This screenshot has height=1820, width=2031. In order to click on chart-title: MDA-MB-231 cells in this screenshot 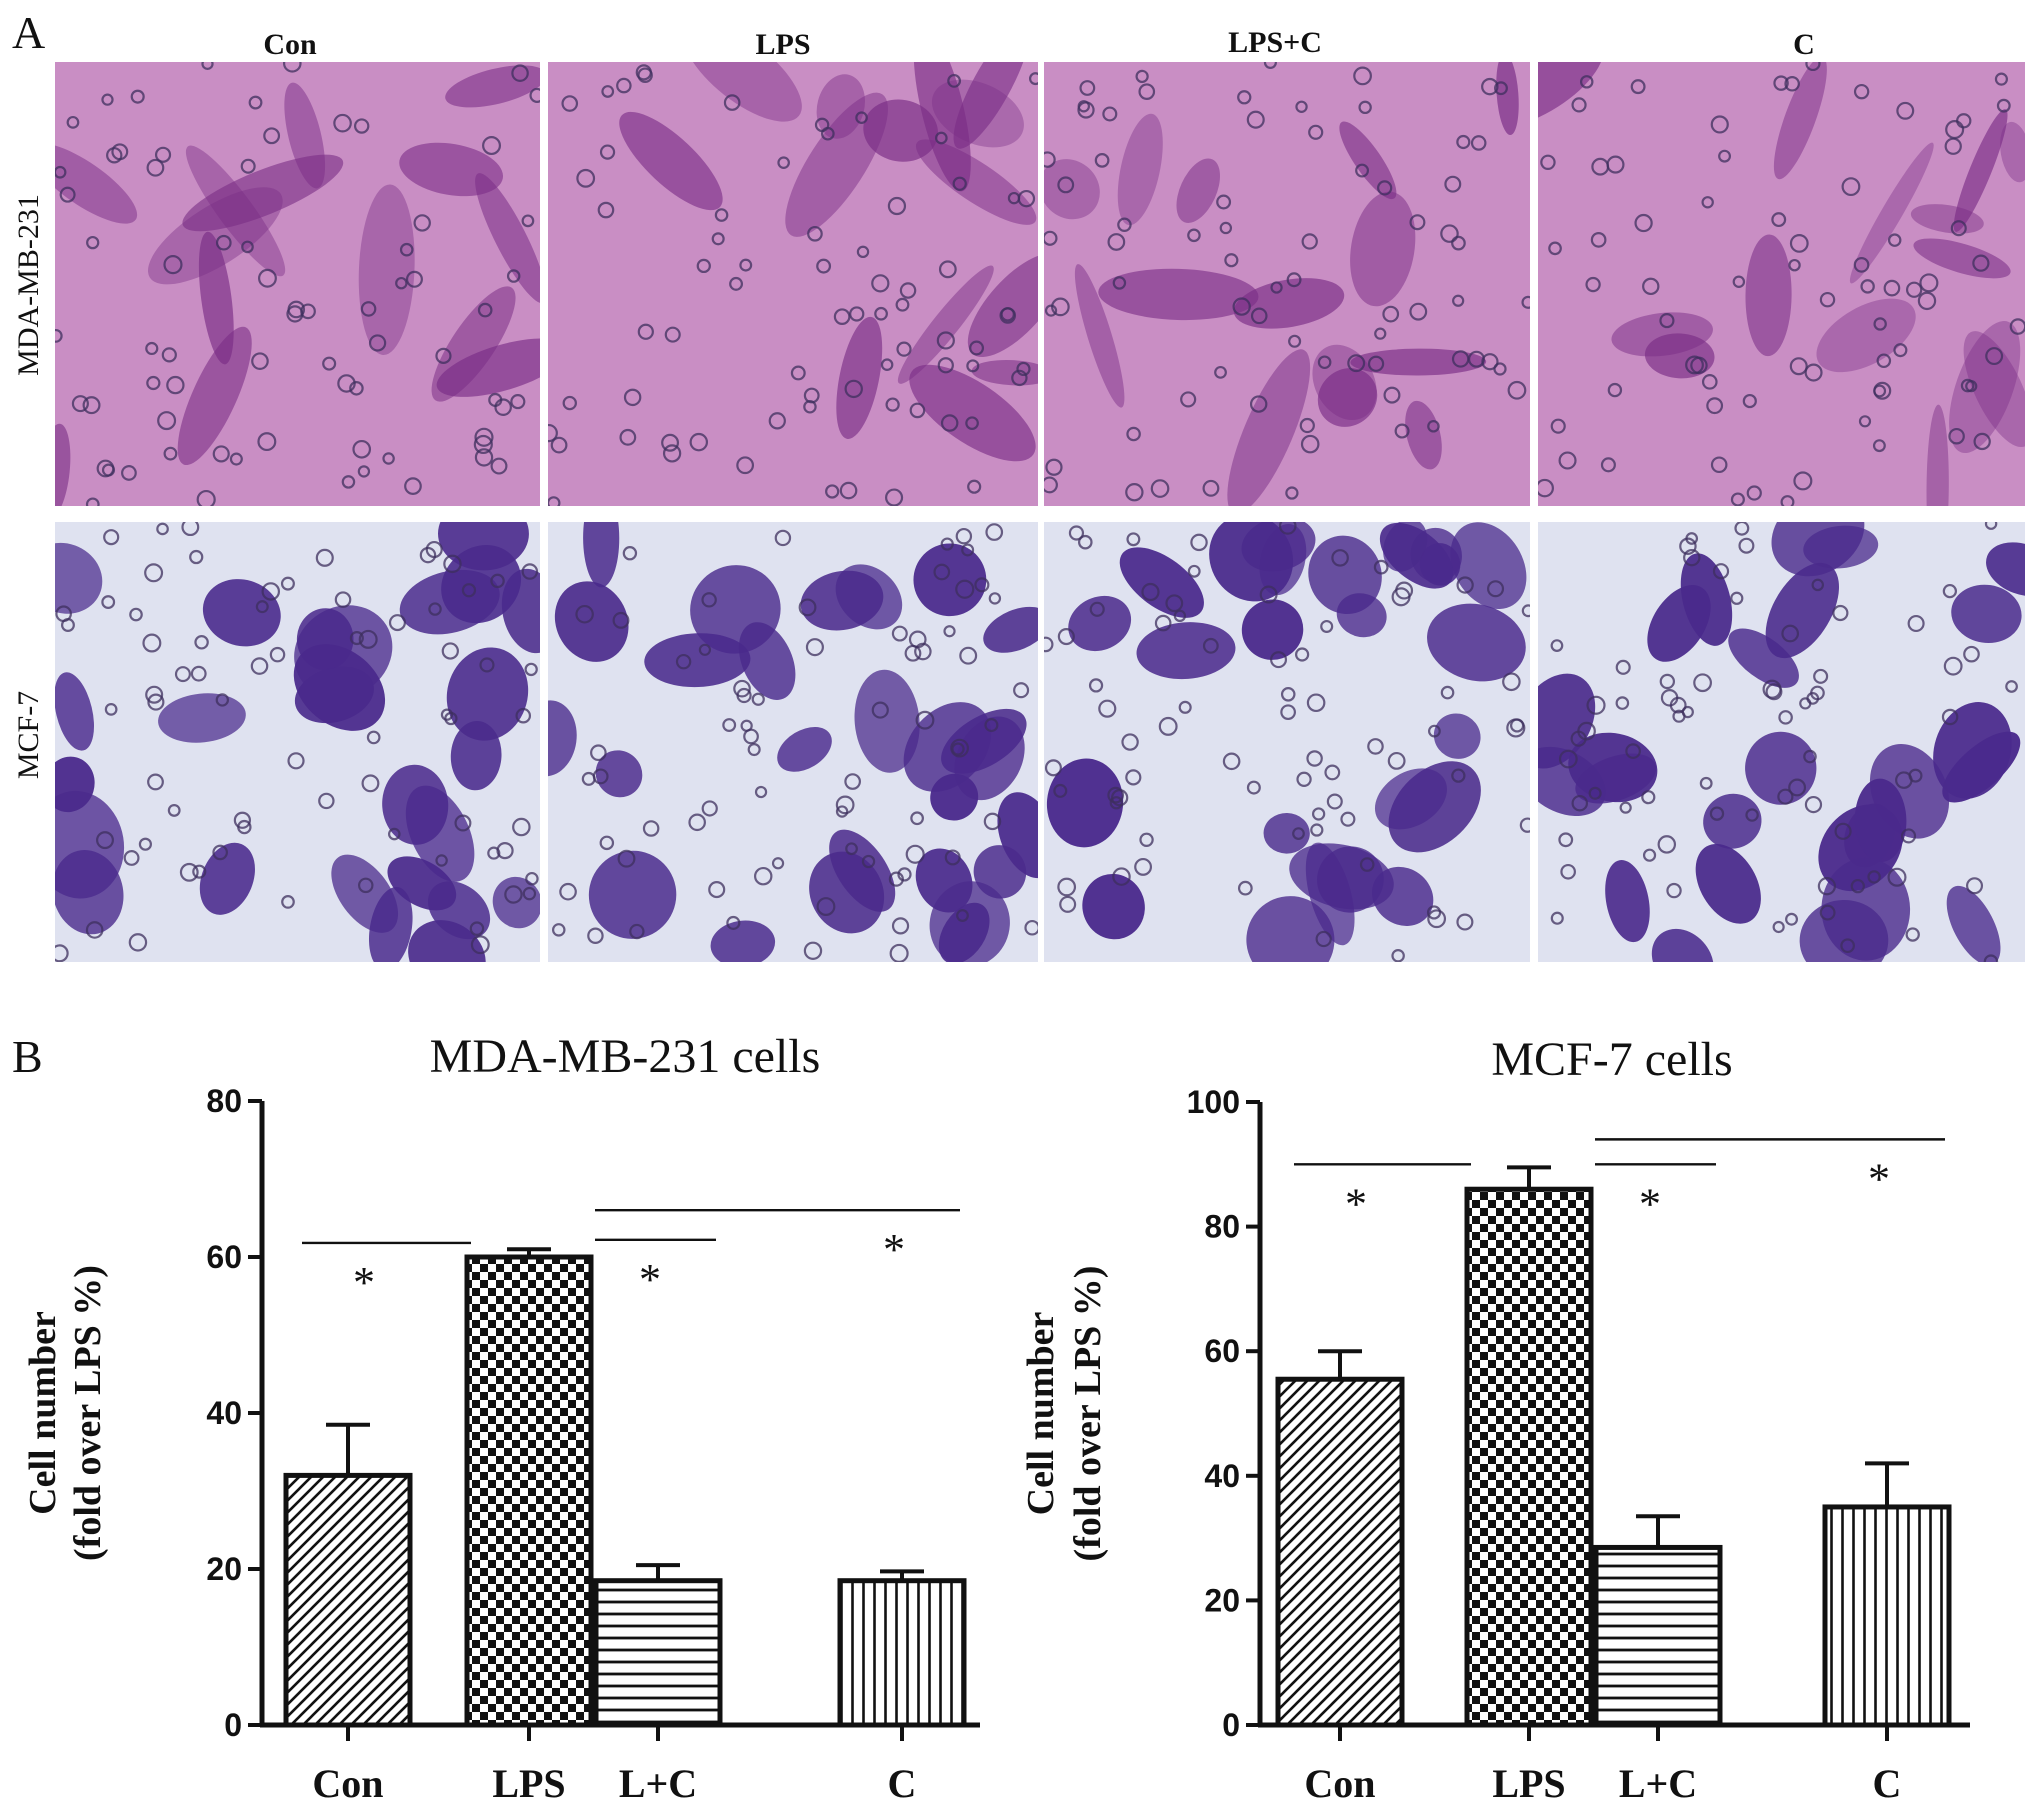, I will do `click(625, 1056)`.